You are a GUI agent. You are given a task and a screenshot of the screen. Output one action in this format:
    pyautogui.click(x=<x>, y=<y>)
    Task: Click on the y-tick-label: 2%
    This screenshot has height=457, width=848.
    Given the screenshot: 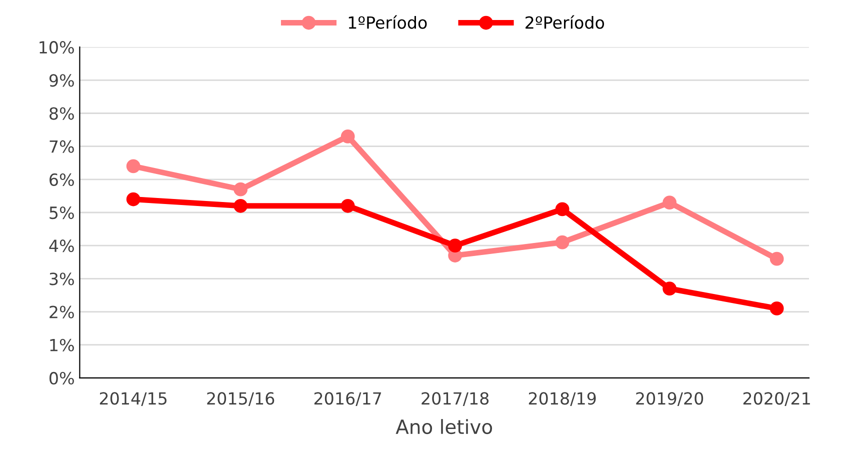 What is the action you would take?
    pyautogui.click(x=62, y=312)
    